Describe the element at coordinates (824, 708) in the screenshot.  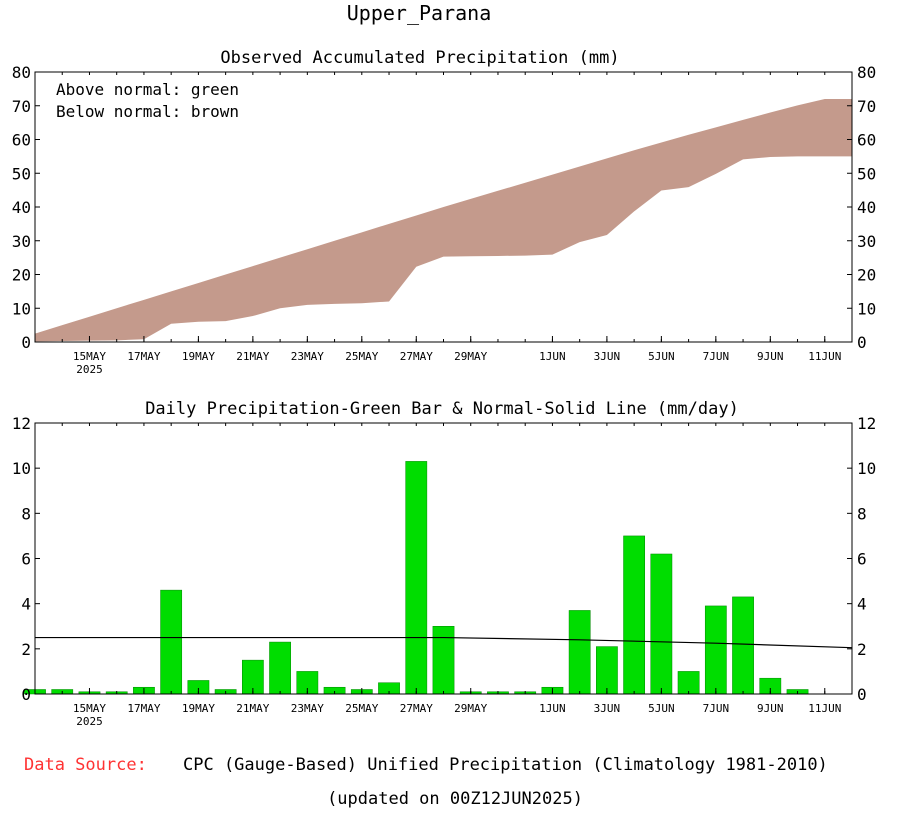
I see `bottom-xtick-label: 11JUN` at that location.